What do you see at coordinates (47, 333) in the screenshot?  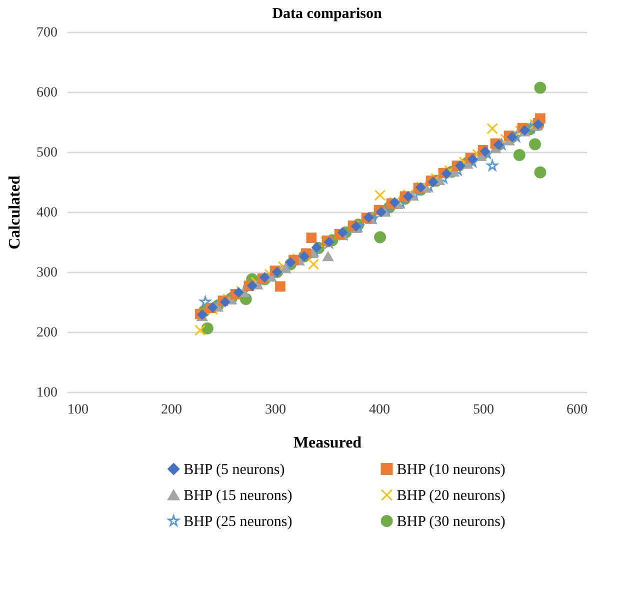 I see `y-tick-label: 200` at bounding box center [47, 333].